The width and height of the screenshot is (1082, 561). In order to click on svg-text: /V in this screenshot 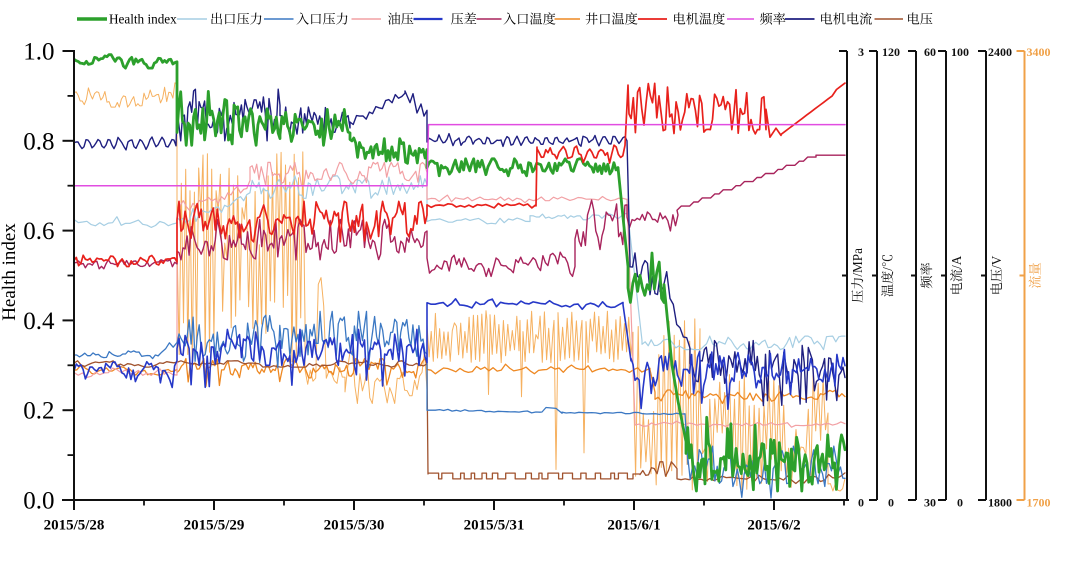, I will do `click(996, 262)`.